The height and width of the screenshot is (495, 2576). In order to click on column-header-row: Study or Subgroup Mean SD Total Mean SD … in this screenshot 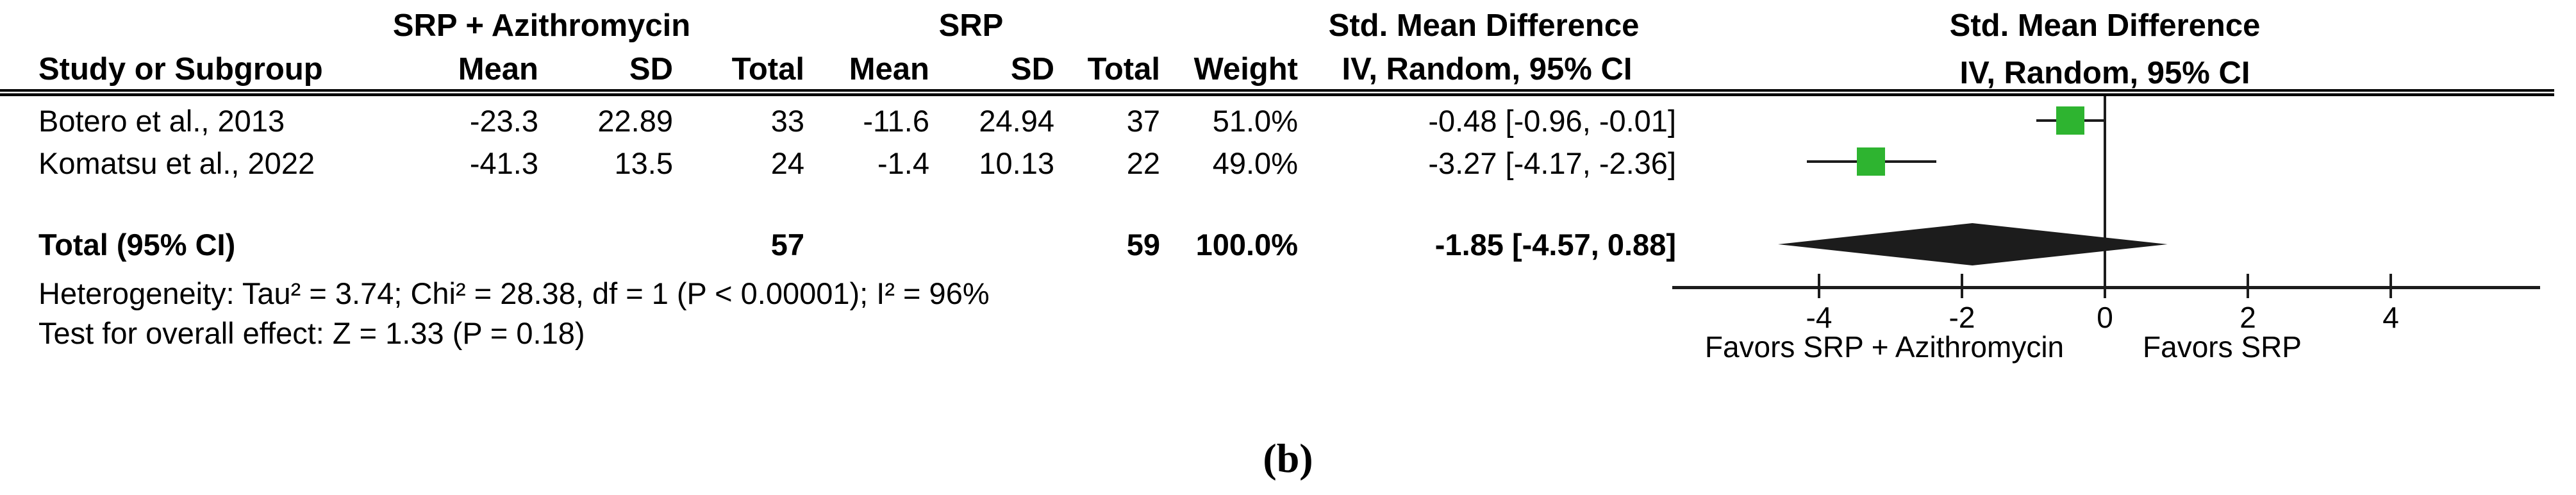, I will do `click(838, 66)`.